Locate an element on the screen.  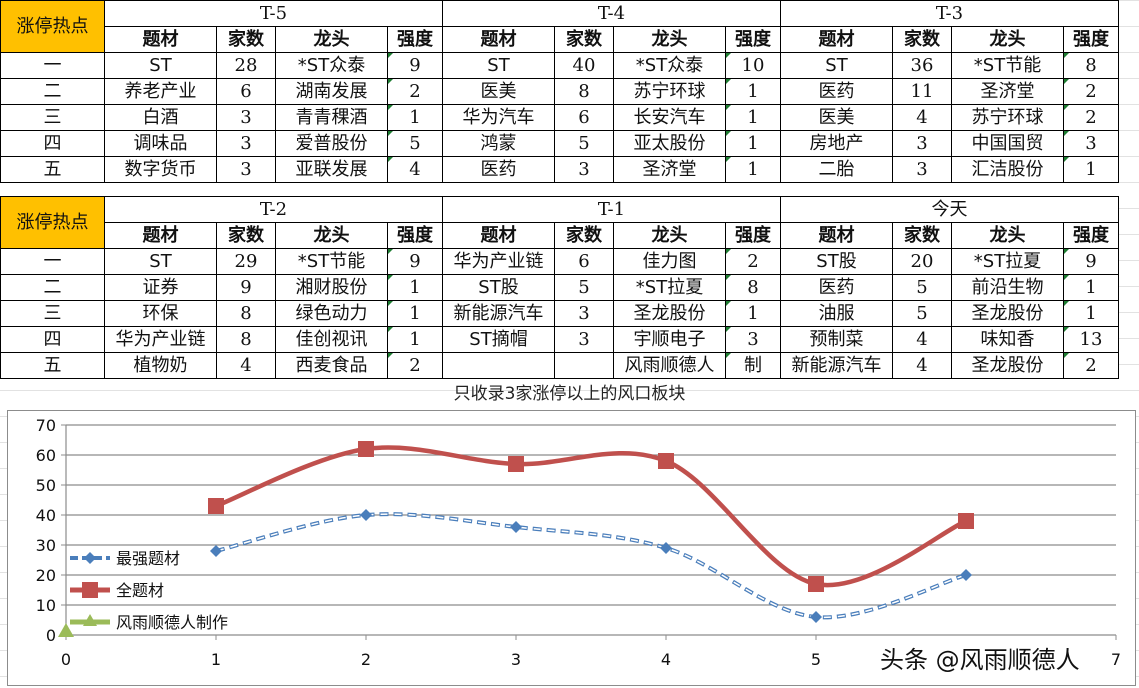
topic-cell: 调味品 is located at coordinates (160, 143).